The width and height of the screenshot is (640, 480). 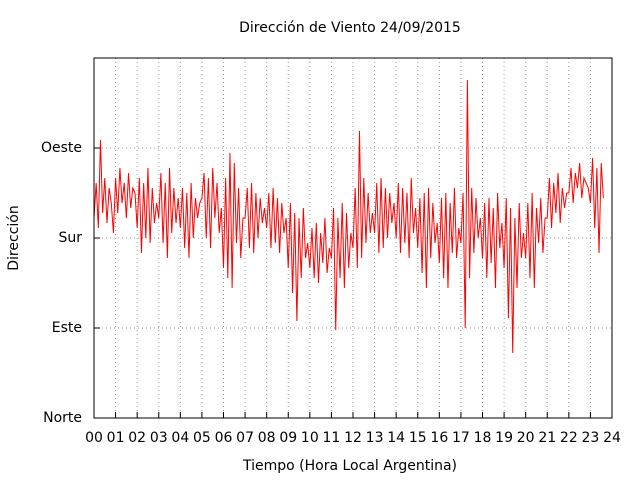 What do you see at coordinates (418, 438) in the screenshot?
I see `x-tick-label: 15` at bounding box center [418, 438].